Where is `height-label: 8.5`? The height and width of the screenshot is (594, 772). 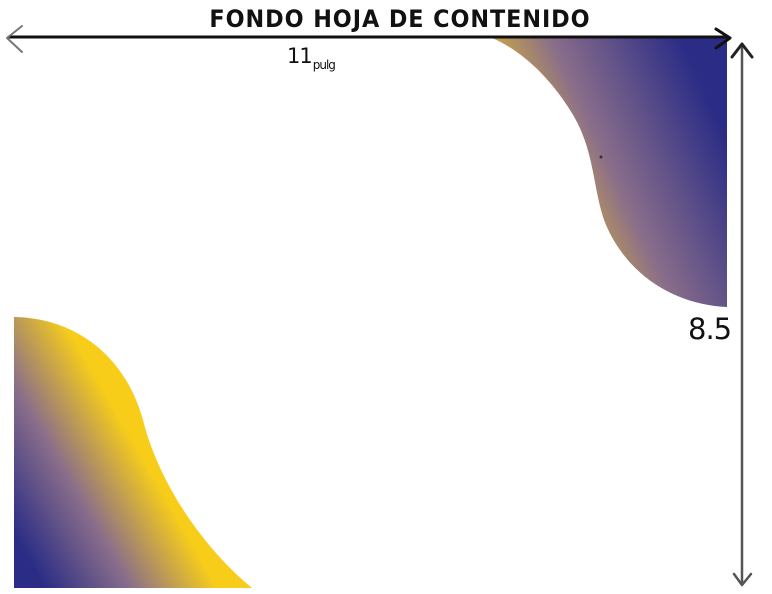 height-label: 8.5 is located at coordinates (710, 329).